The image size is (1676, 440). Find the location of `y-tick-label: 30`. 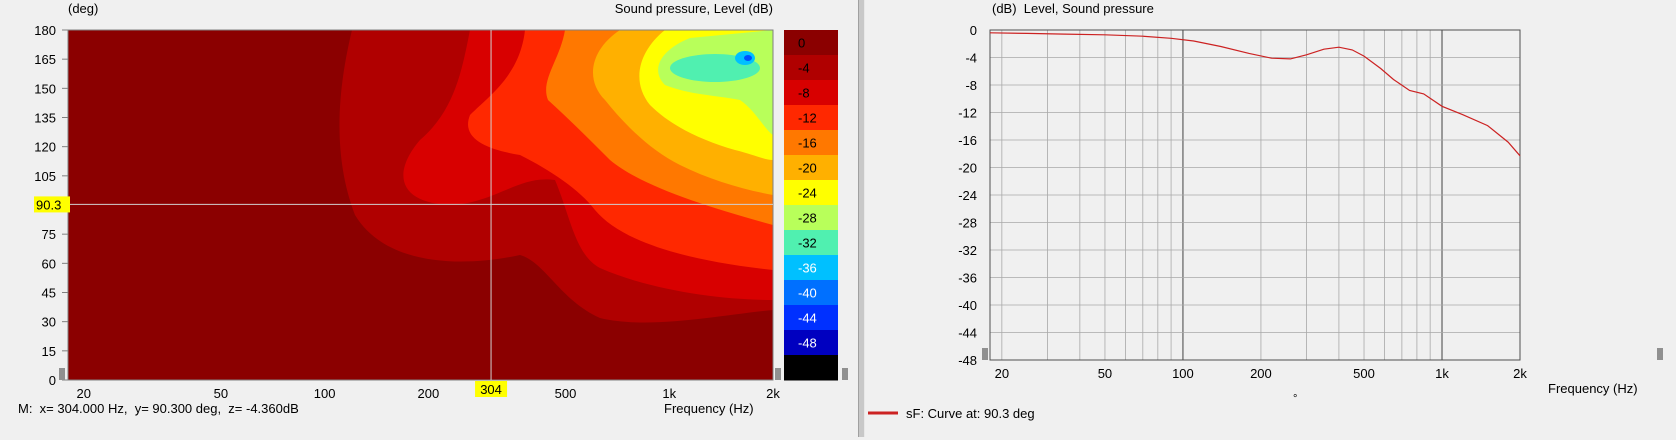

y-tick-label: 30 is located at coordinates (49, 322).